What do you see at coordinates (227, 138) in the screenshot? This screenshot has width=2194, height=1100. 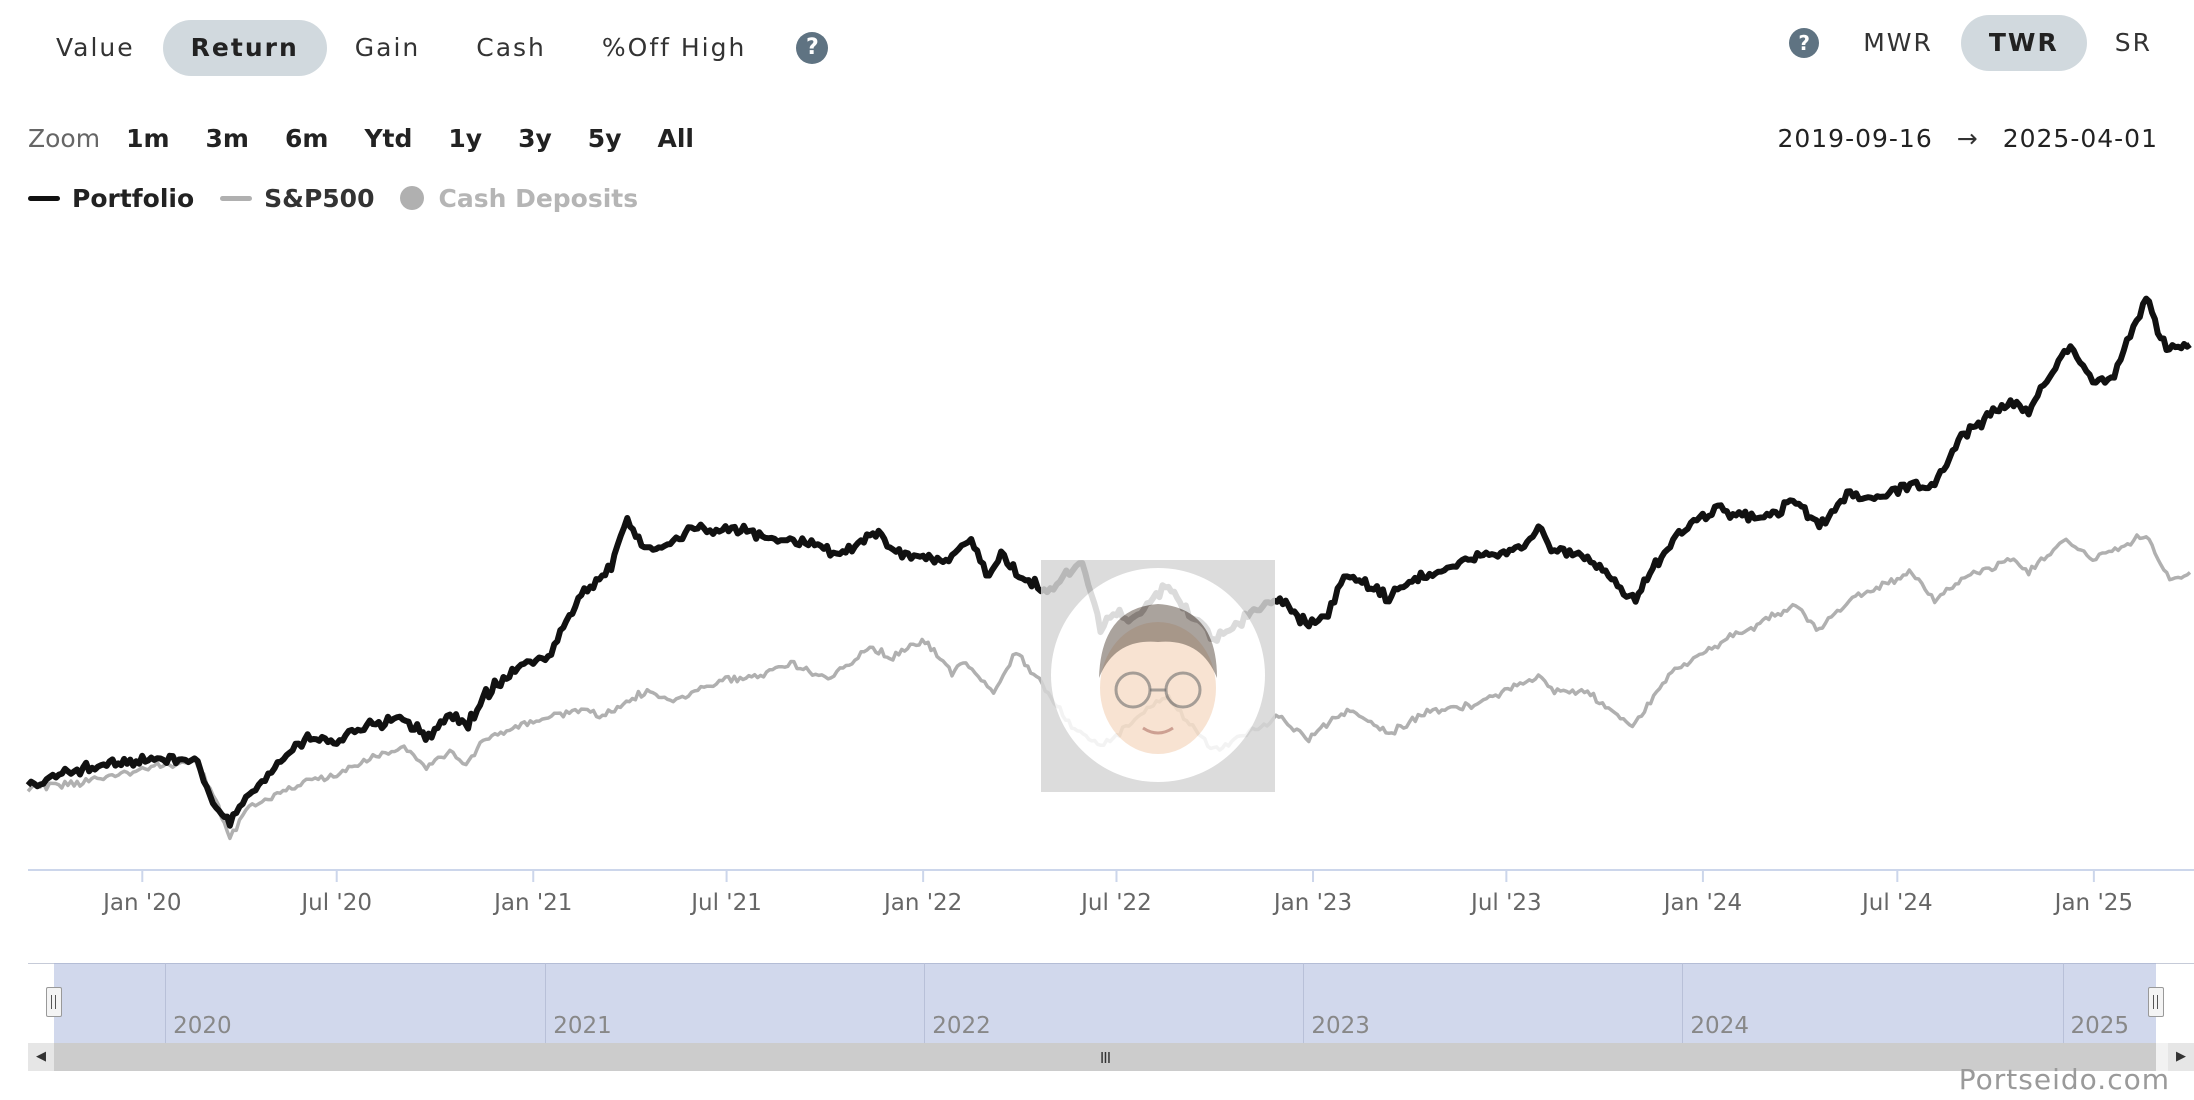 I see `zoom-3m-button: 3m` at bounding box center [227, 138].